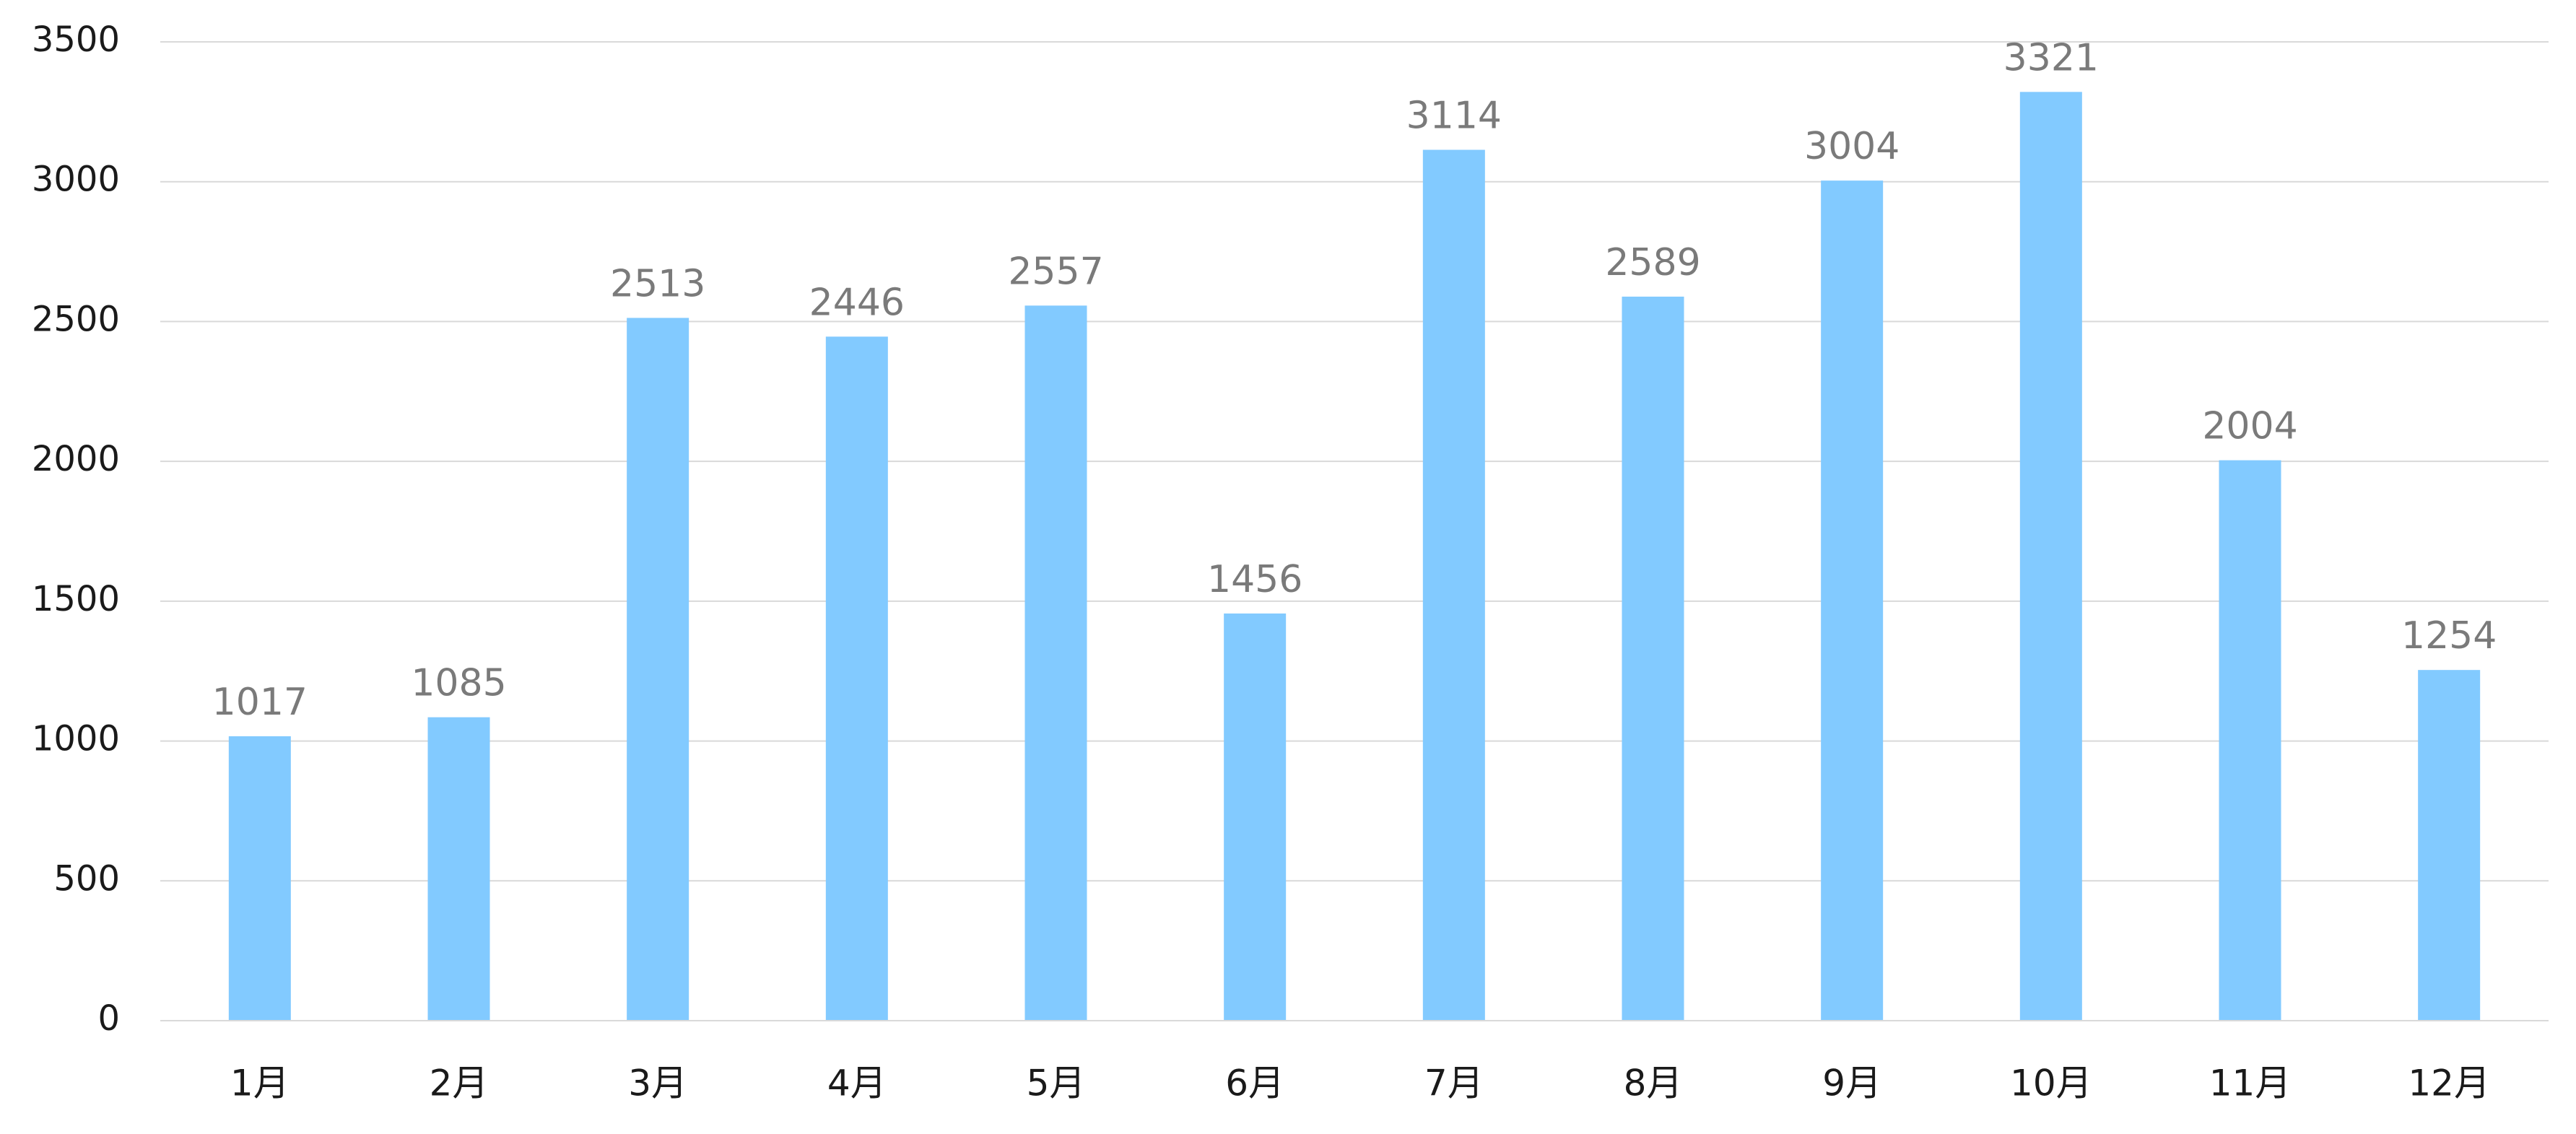 This screenshot has width=2576, height=1134. What do you see at coordinates (2051, 57) in the screenshot?
I see `data-label: 3321` at bounding box center [2051, 57].